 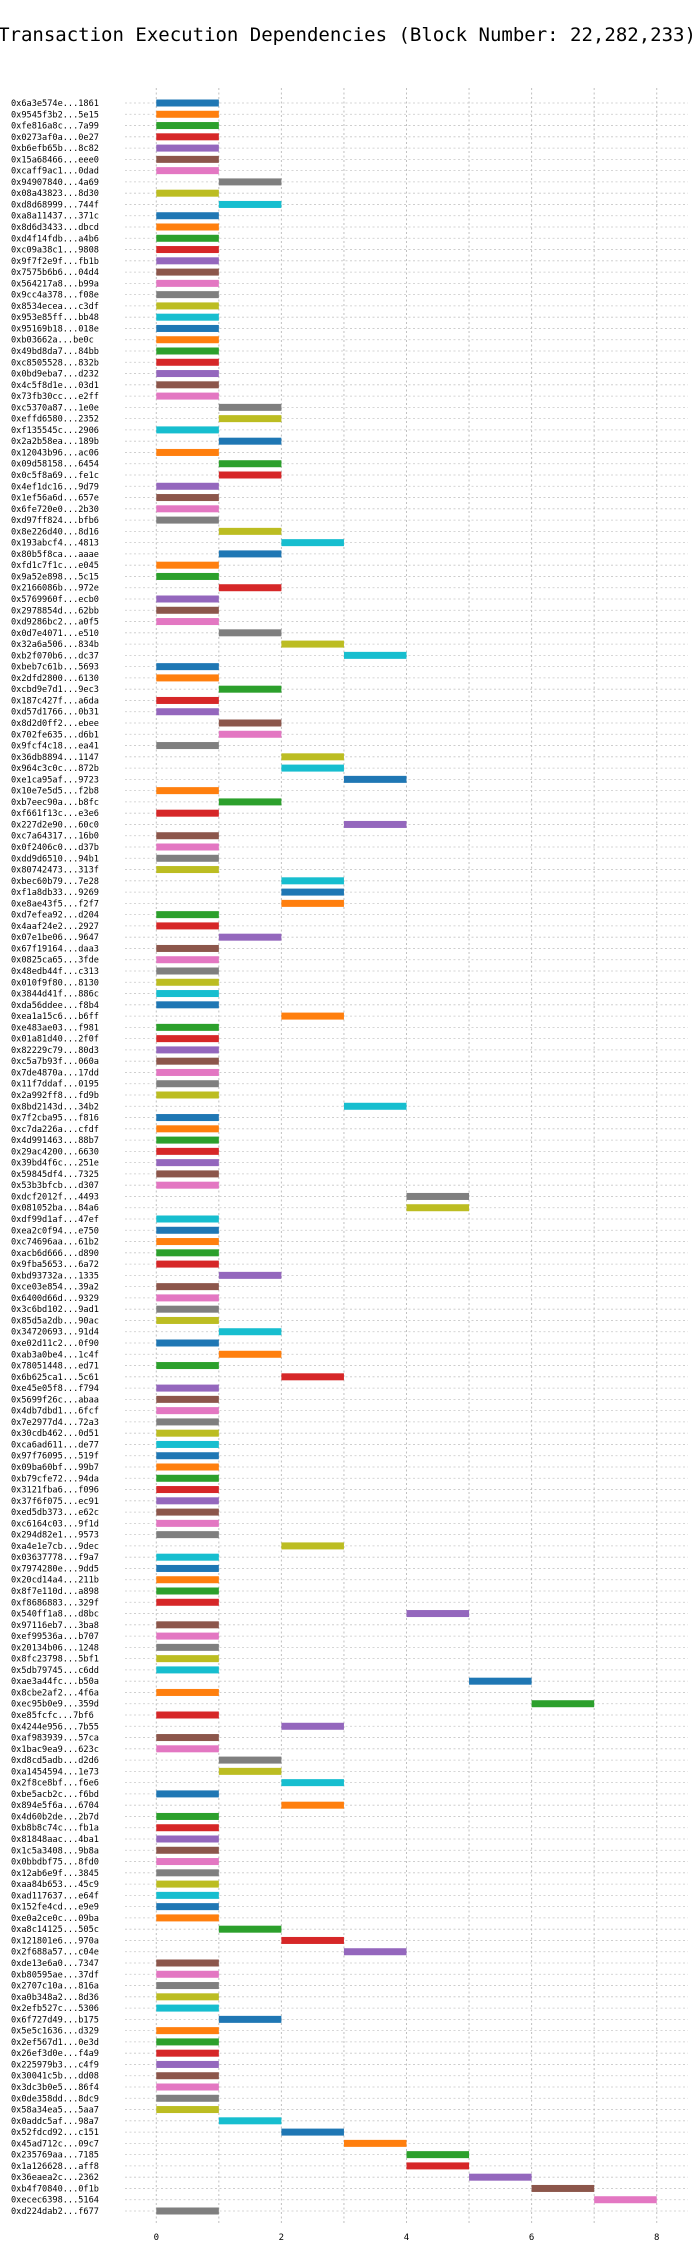 I want to click on y-tick-label: 0x10e7e5d5...f2b8, so click(x=55, y=792).